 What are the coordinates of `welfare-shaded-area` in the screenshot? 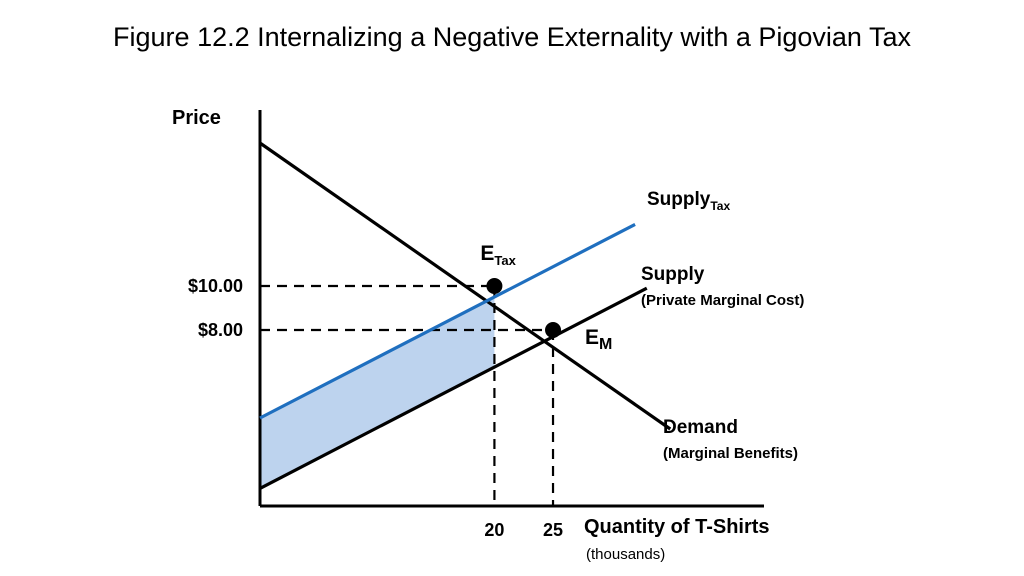 It's located at (377, 393).